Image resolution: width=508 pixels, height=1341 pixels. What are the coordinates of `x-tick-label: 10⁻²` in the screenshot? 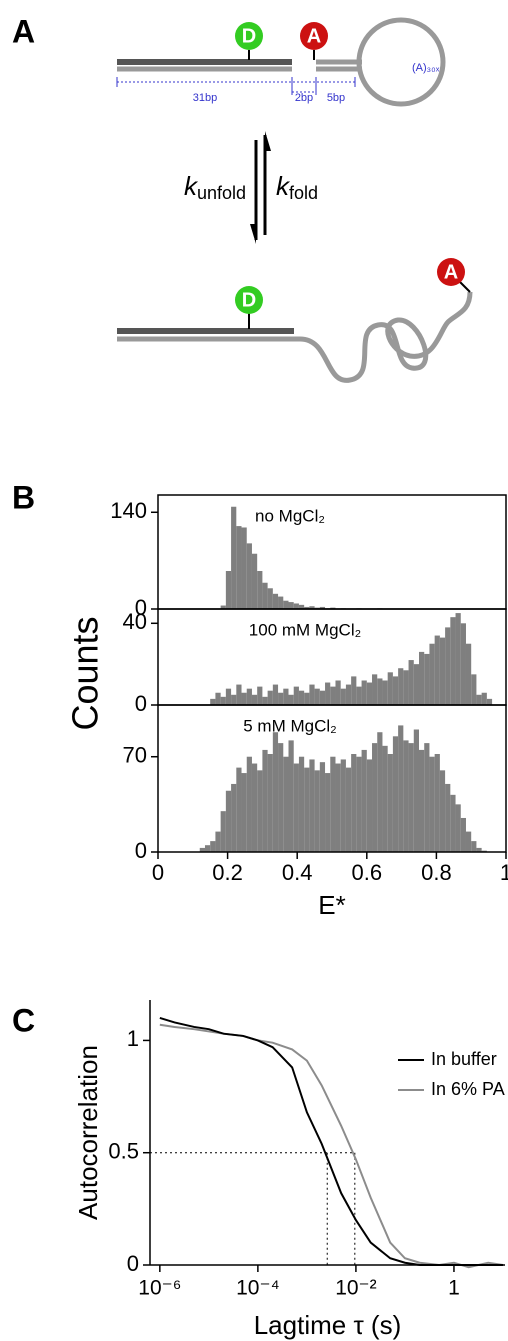 It's located at (355, 1288).